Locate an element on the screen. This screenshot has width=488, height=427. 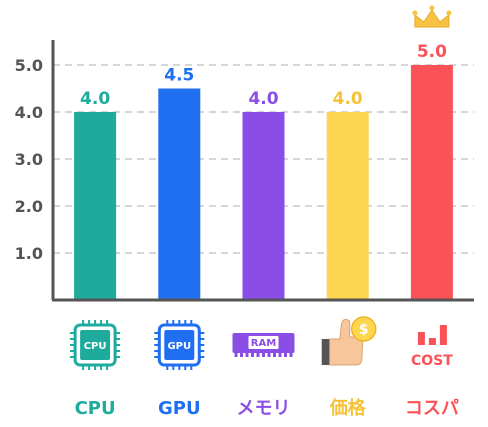
y-tick-label: 4.0 is located at coordinates (29, 112).